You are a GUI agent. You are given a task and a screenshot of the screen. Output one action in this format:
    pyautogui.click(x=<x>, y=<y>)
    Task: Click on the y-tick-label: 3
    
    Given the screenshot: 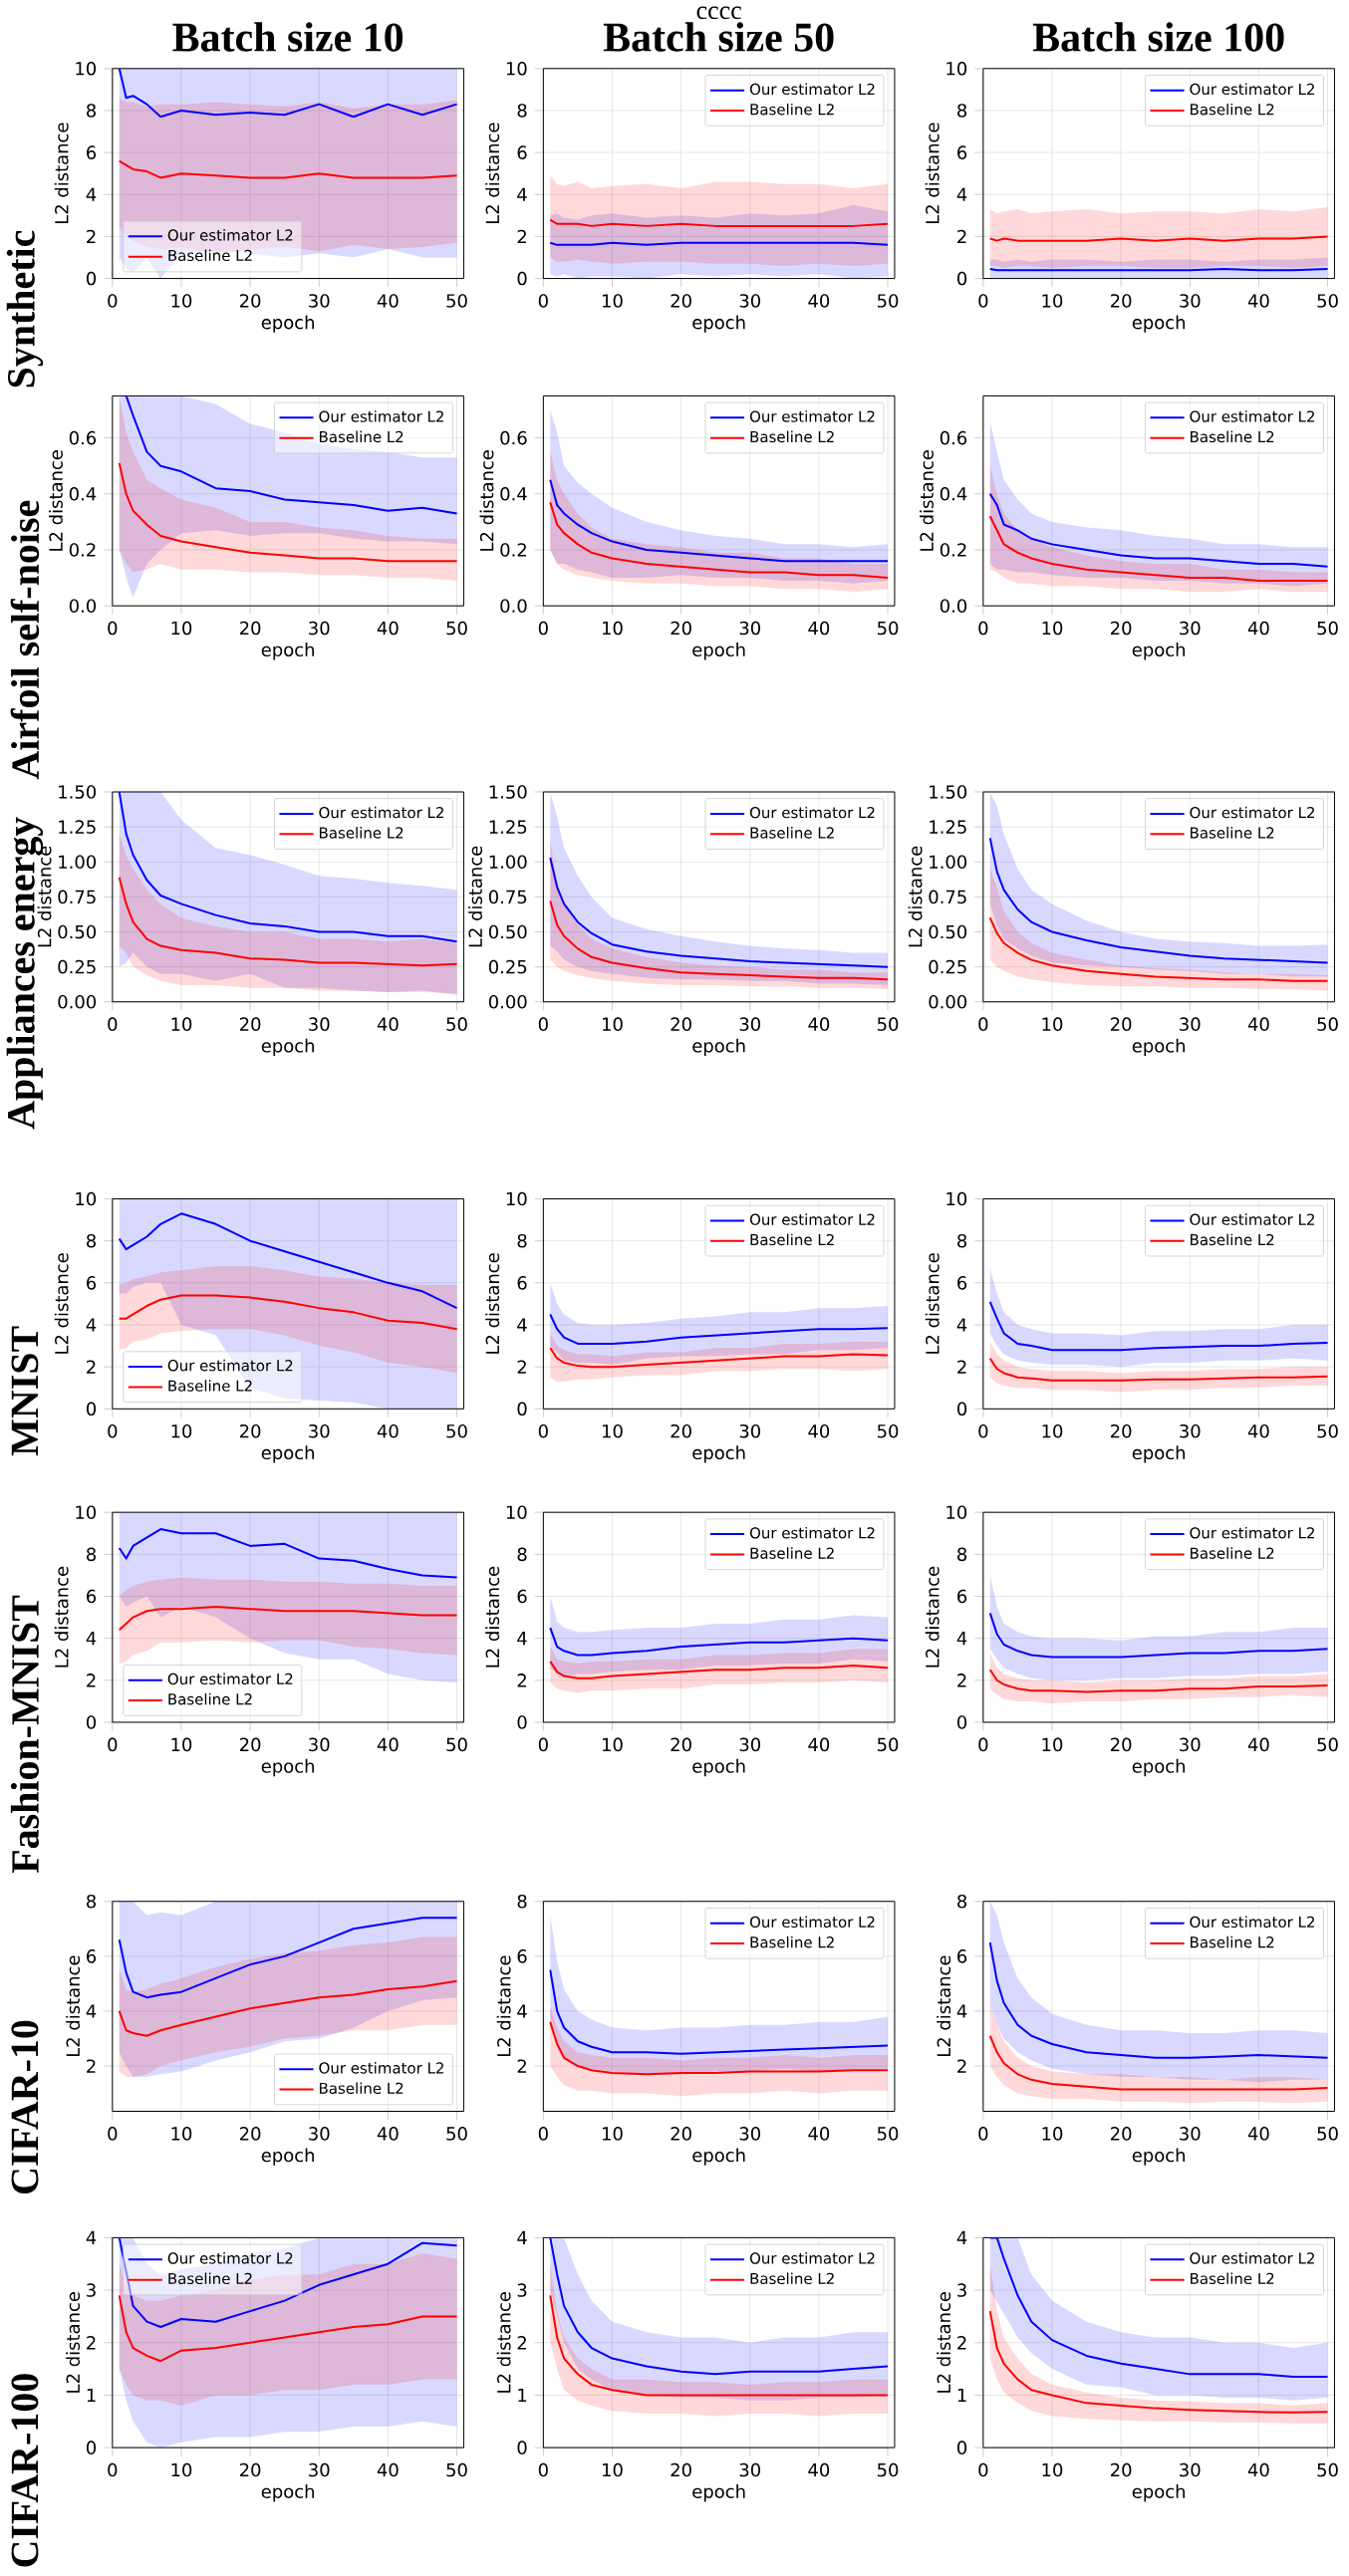 What is the action you would take?
    pyautogui.click(x=961, y=2290)
    